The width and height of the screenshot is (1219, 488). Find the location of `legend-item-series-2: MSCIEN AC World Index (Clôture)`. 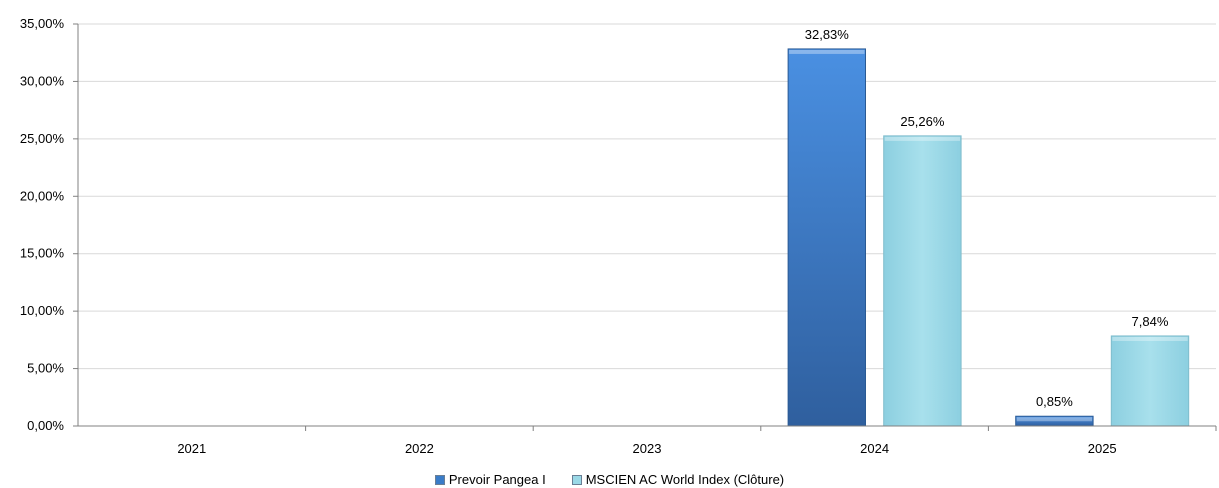

legend-item-series-2: MSCIEN AC World Index (Clôture) is located at coordinates (678, 480).